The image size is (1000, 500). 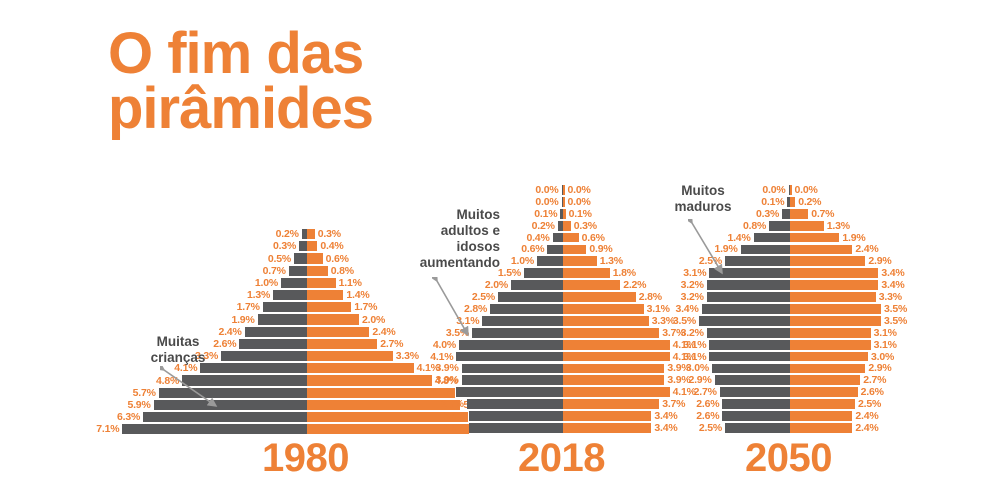 I want to click on value-label-left: 1.9%, so click(x=243, y=319).